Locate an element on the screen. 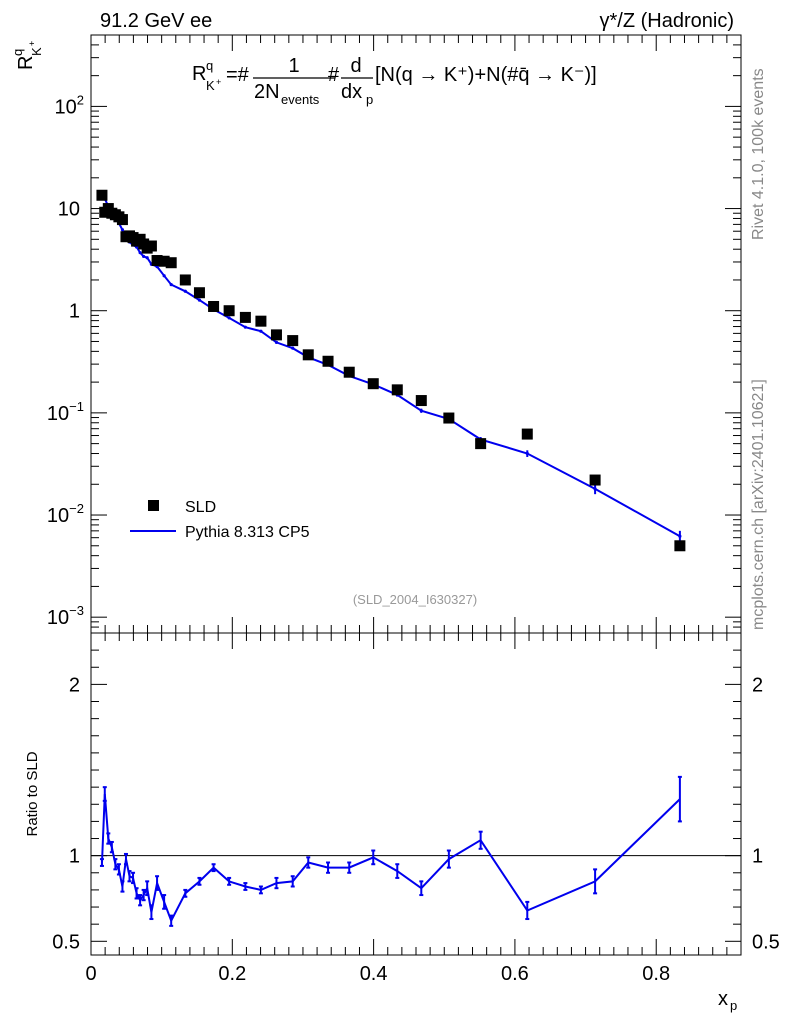 This screenshot has width=786, height=1024. header-right: γ*/Z (Hadronic) is located at coordinates (667, 21).